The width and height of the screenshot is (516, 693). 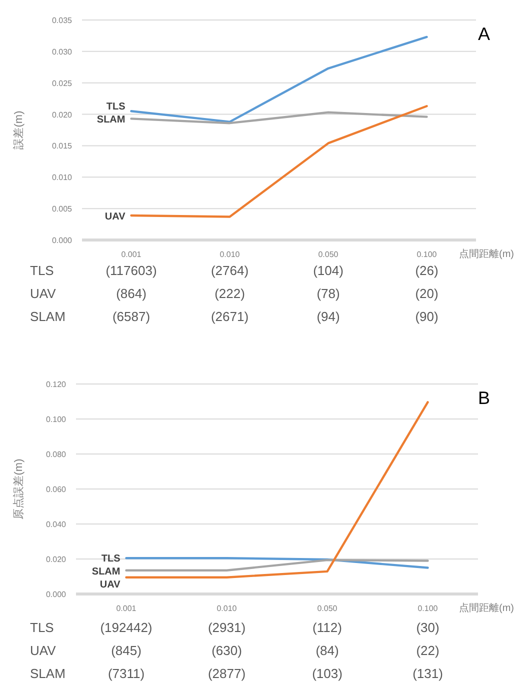 I want to click on text: (131), so click(x=427, y=673).